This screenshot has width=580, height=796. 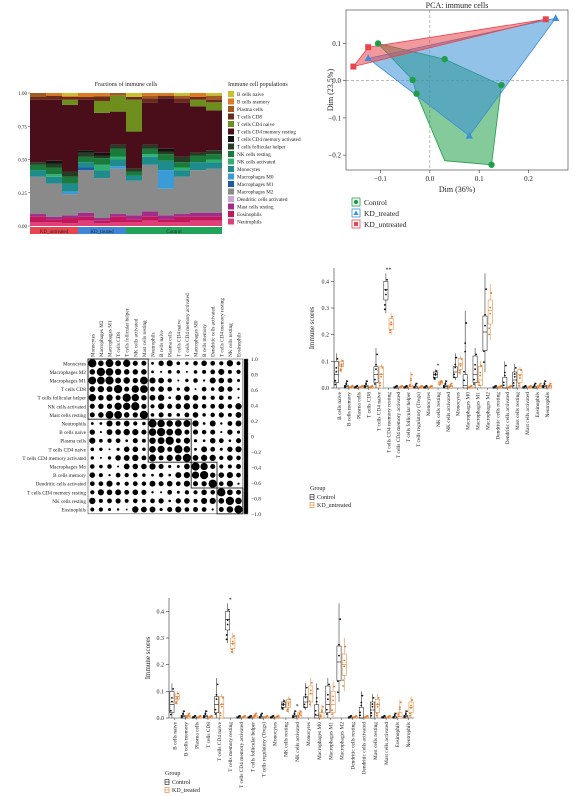 What do you see at coordinates (246, 436) in the screenshot?
I see `corr-scale-frame` at bounding box center [246, 436].